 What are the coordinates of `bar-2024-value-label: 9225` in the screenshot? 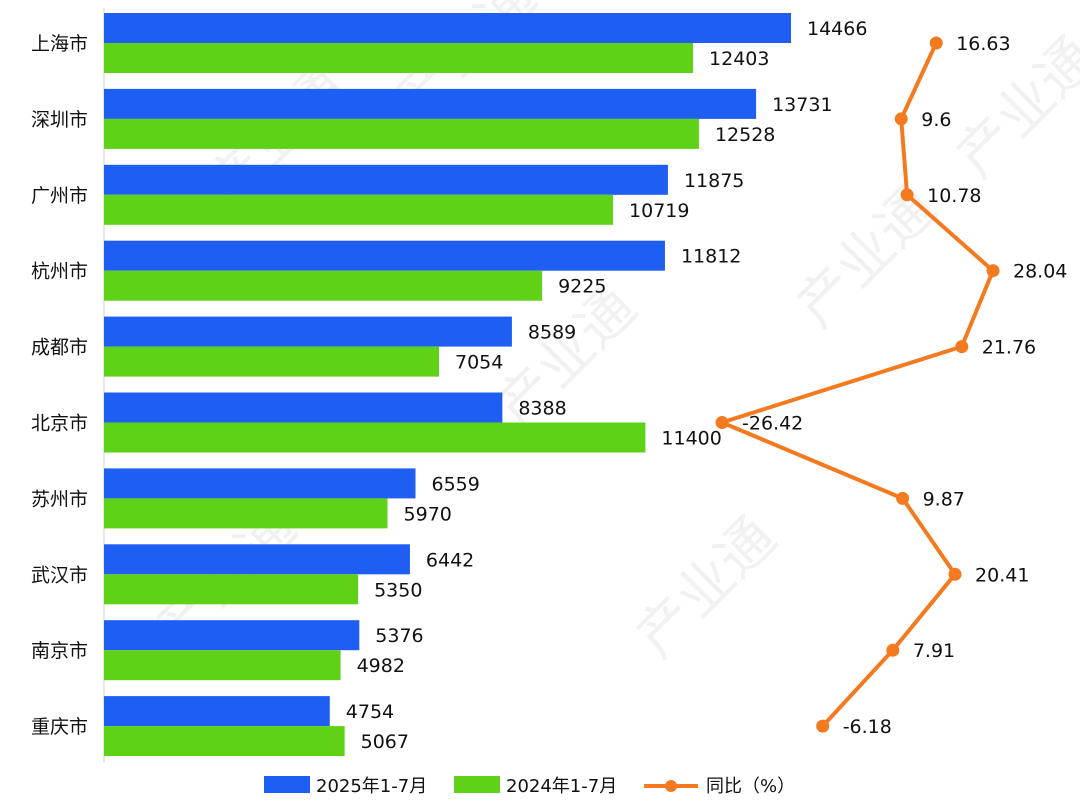 It's located at (582, 287).